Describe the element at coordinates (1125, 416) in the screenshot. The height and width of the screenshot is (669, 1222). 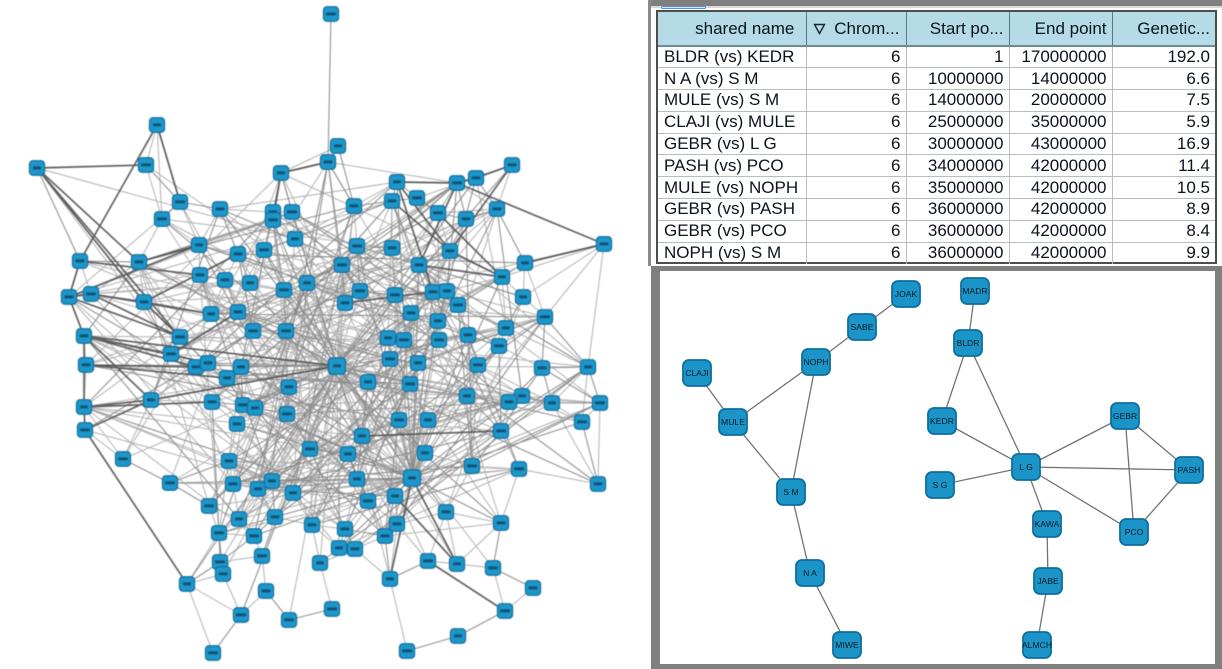
I see `svg-text: GEBR` at that location.